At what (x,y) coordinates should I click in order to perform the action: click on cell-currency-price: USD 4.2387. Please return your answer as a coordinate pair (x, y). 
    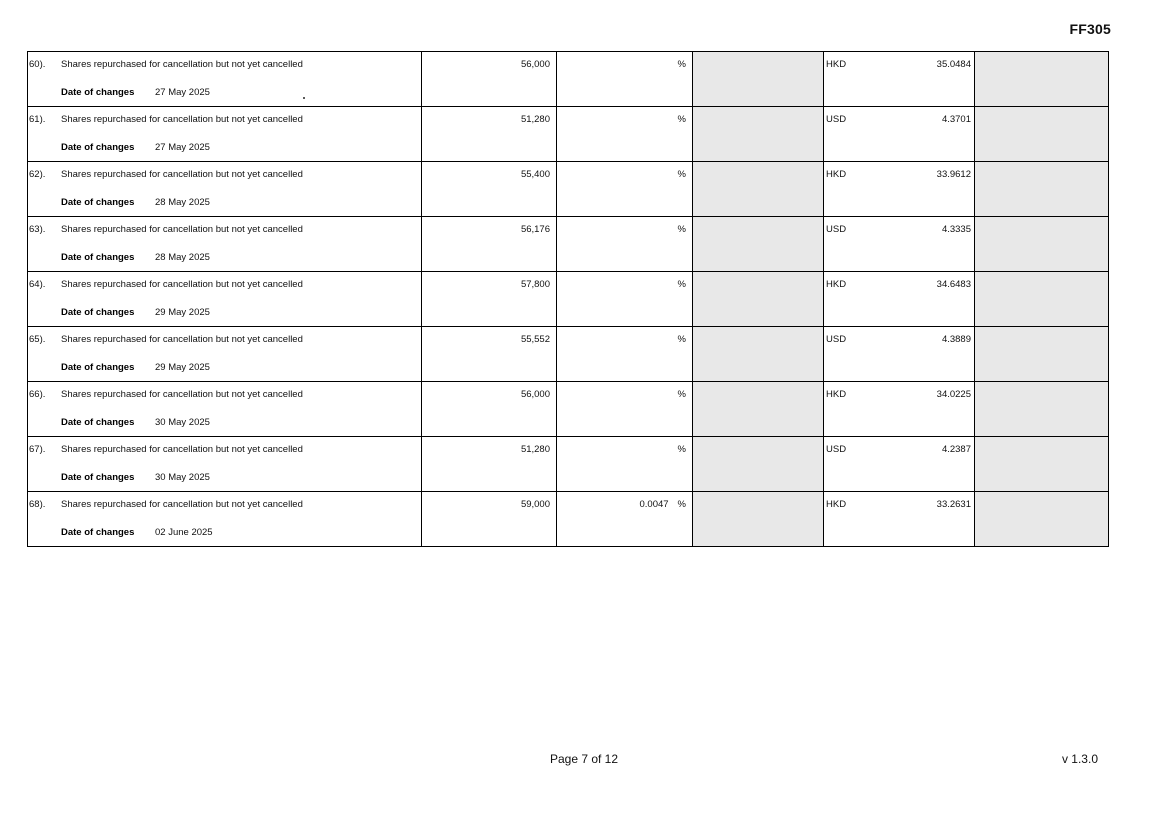
    Looking at the image, I should click on (899, 464).